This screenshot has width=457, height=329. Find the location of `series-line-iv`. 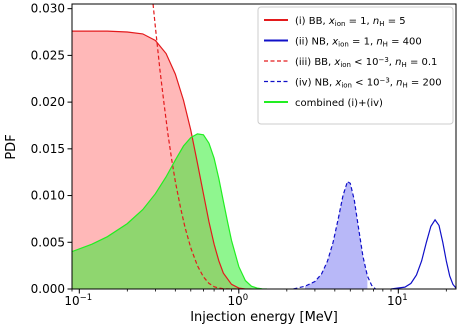

series-line-iv is located at coordinates (334, 234).